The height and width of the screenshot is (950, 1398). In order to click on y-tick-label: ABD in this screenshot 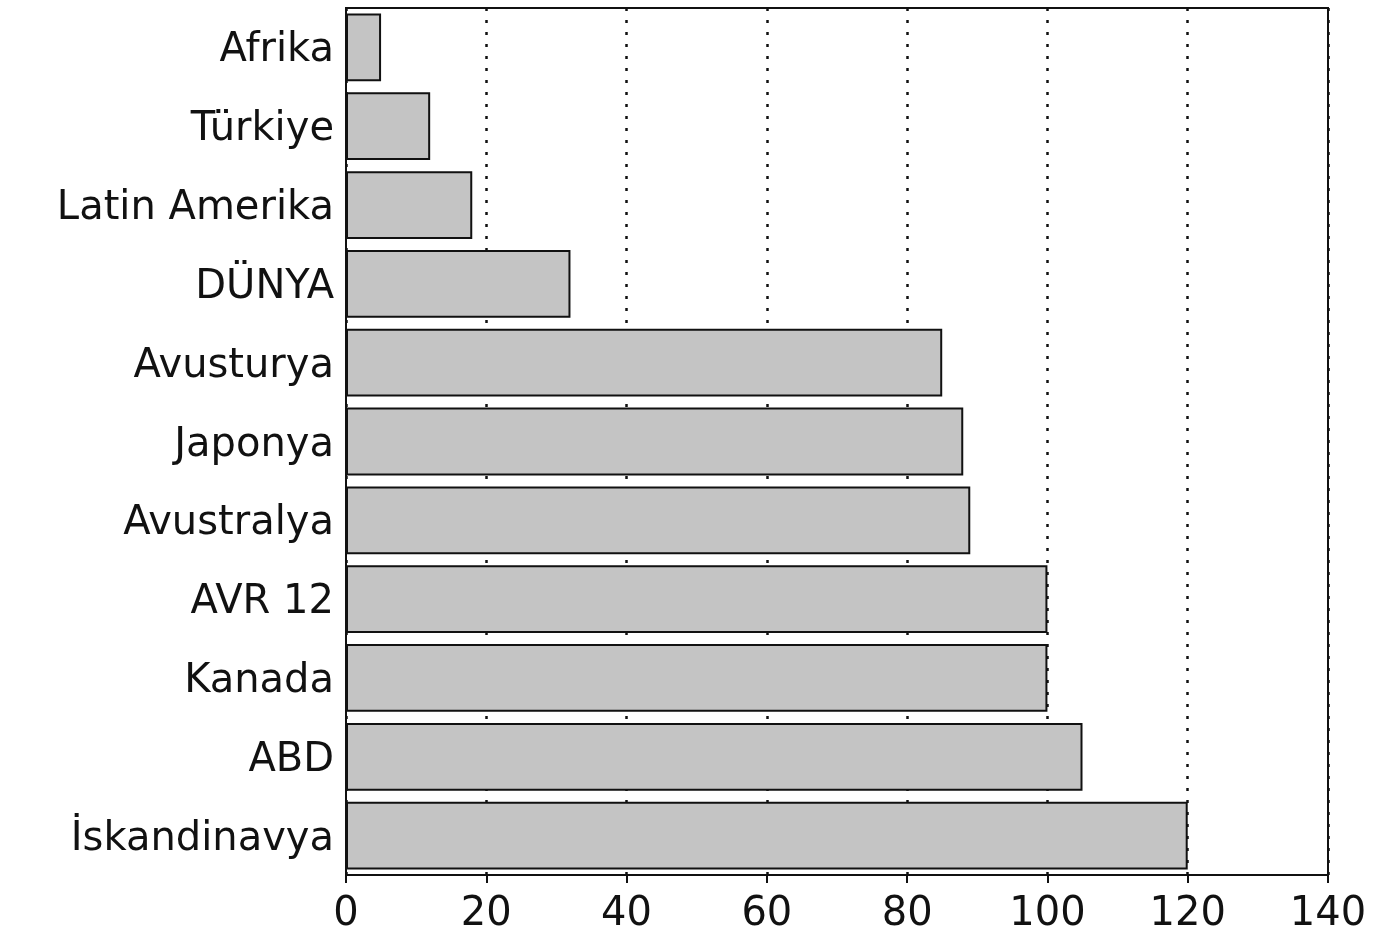, I will do `click(291, 756)`.